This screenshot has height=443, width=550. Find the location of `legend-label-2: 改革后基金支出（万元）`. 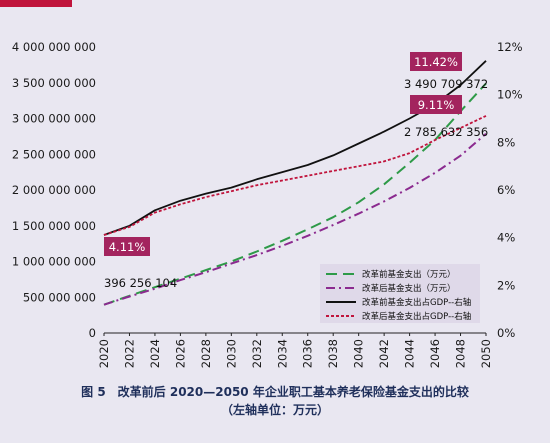

legend-label-2: 改革后基金支出（万元） is located at coordinates (409, 288).